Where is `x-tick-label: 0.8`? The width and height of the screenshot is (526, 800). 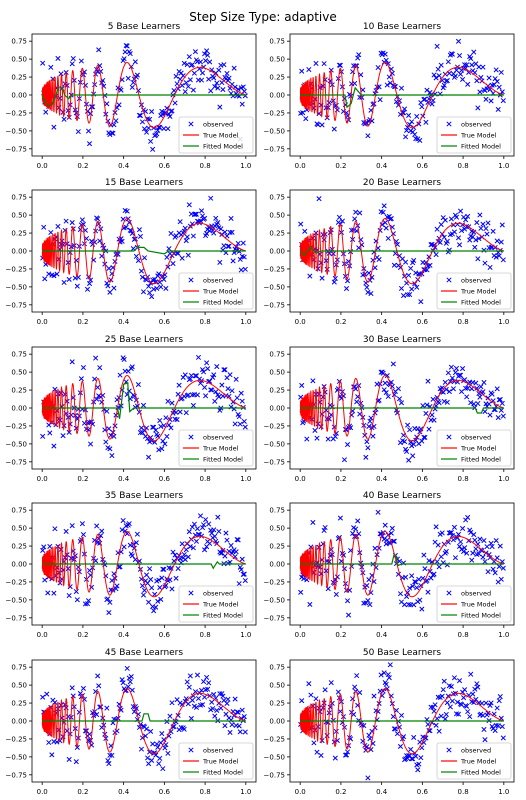
x-tick-label: 0.8 is located at coordinates (463, 635).